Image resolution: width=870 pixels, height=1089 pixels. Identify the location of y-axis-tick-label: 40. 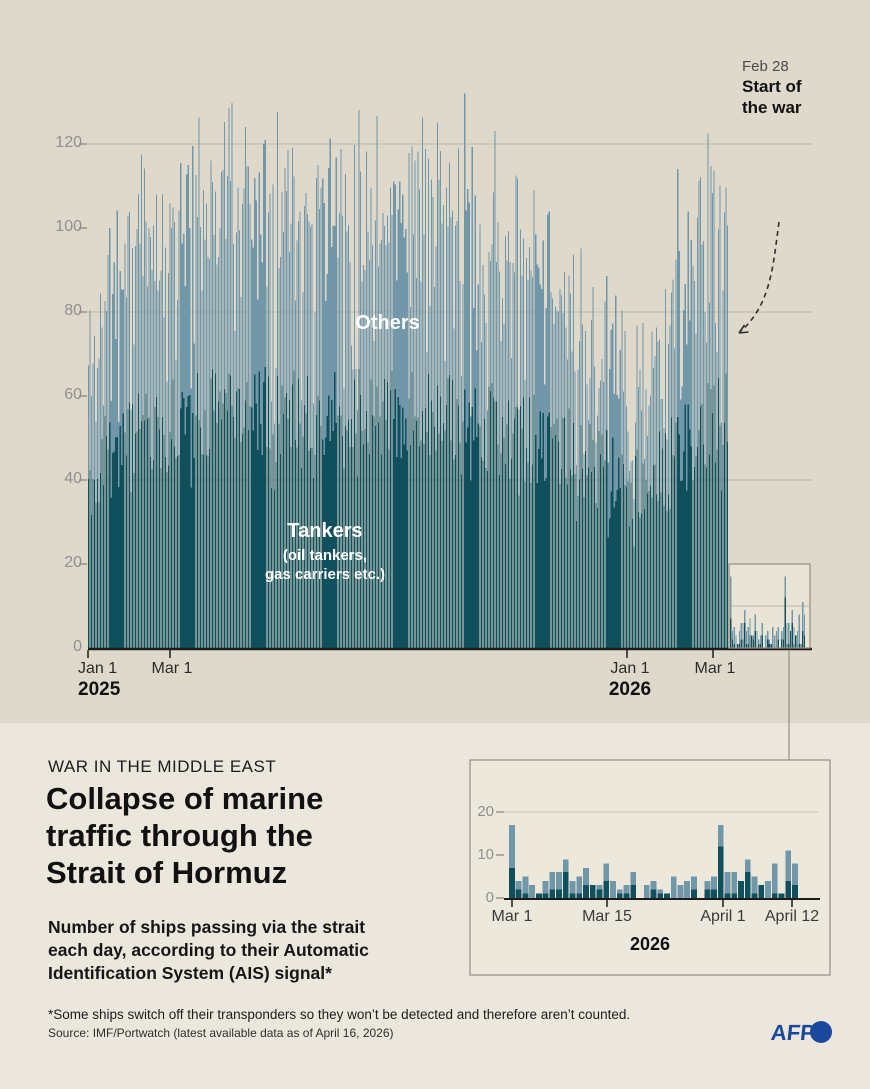
(73, 478).